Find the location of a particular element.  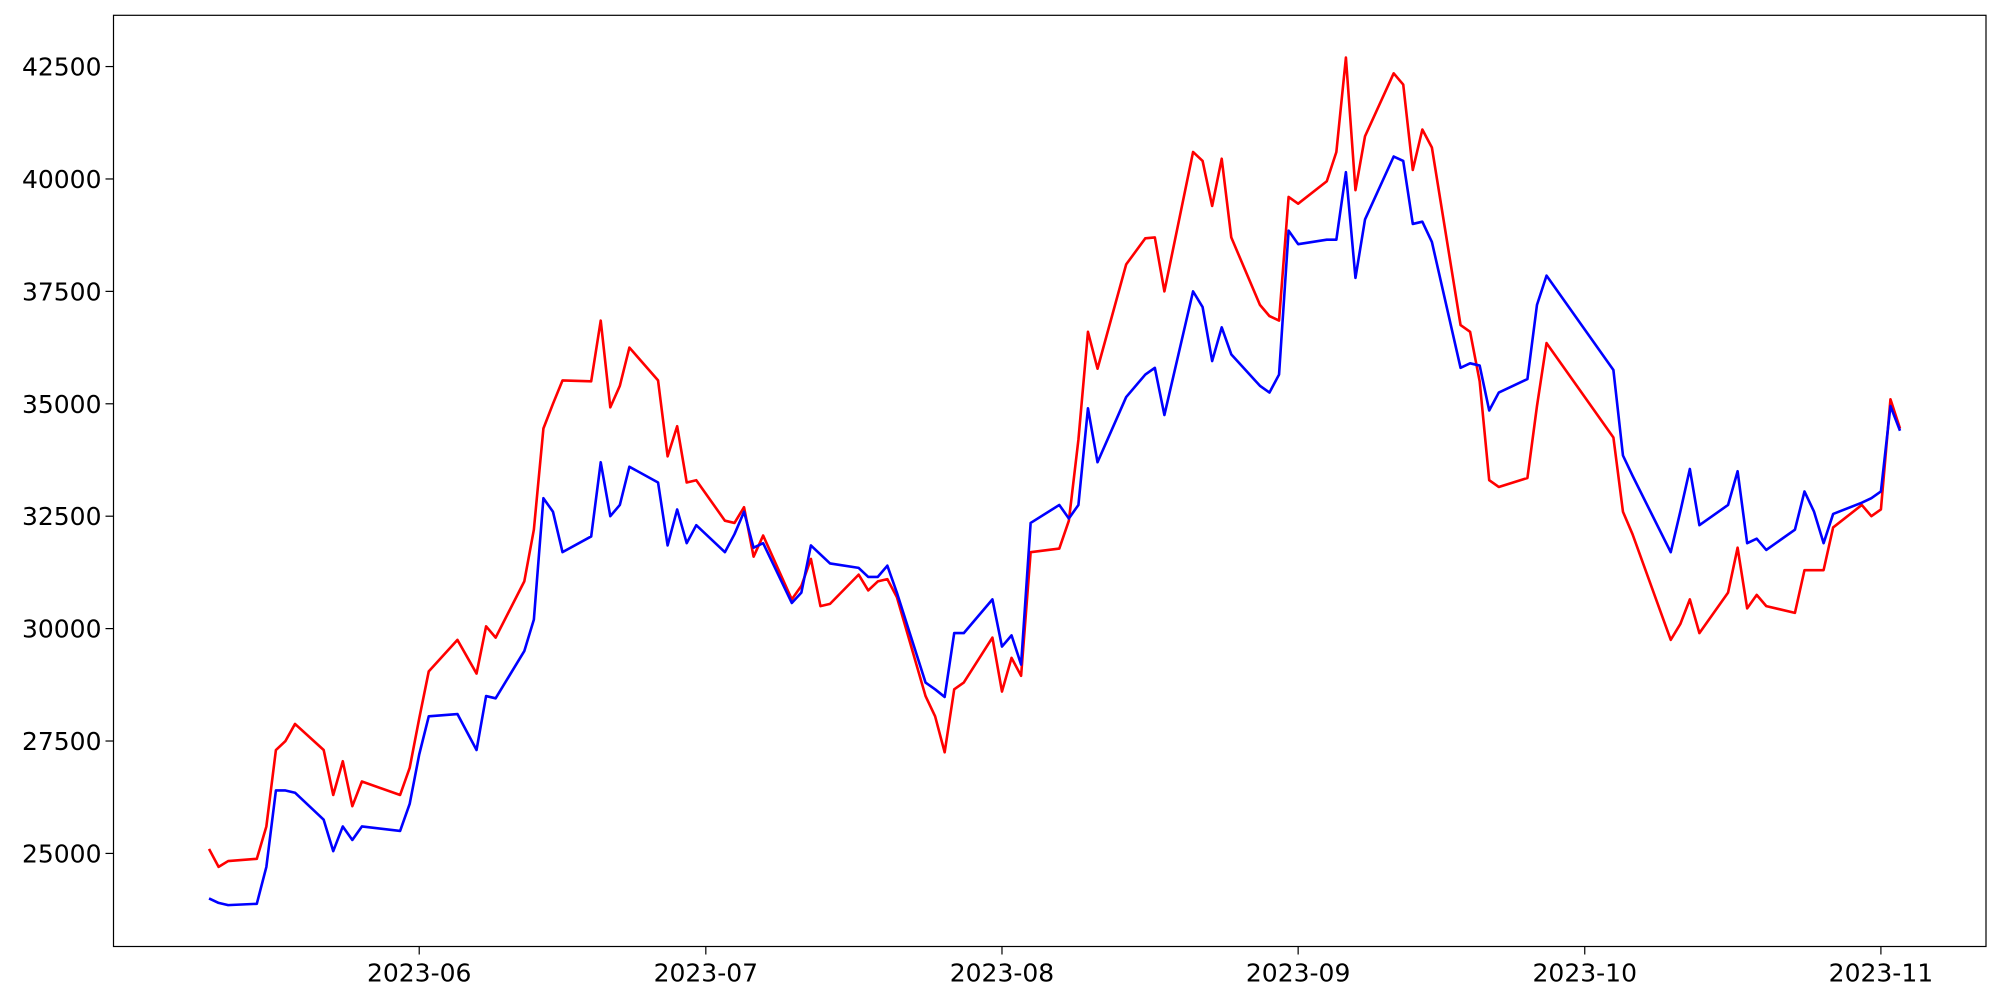

y-tick-label: 35000 is located at coordinates (62, 404).